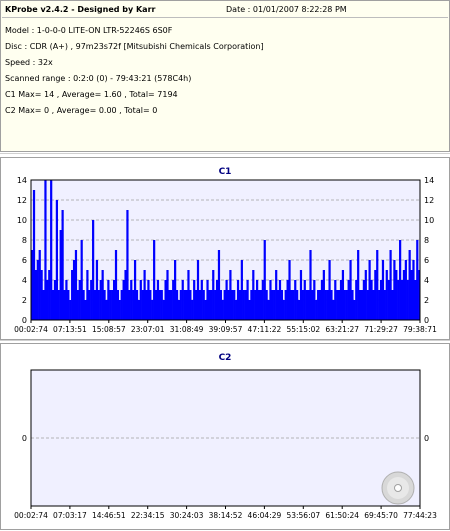  I want to click on y-tick-label-right: 14, so click(429, 180).